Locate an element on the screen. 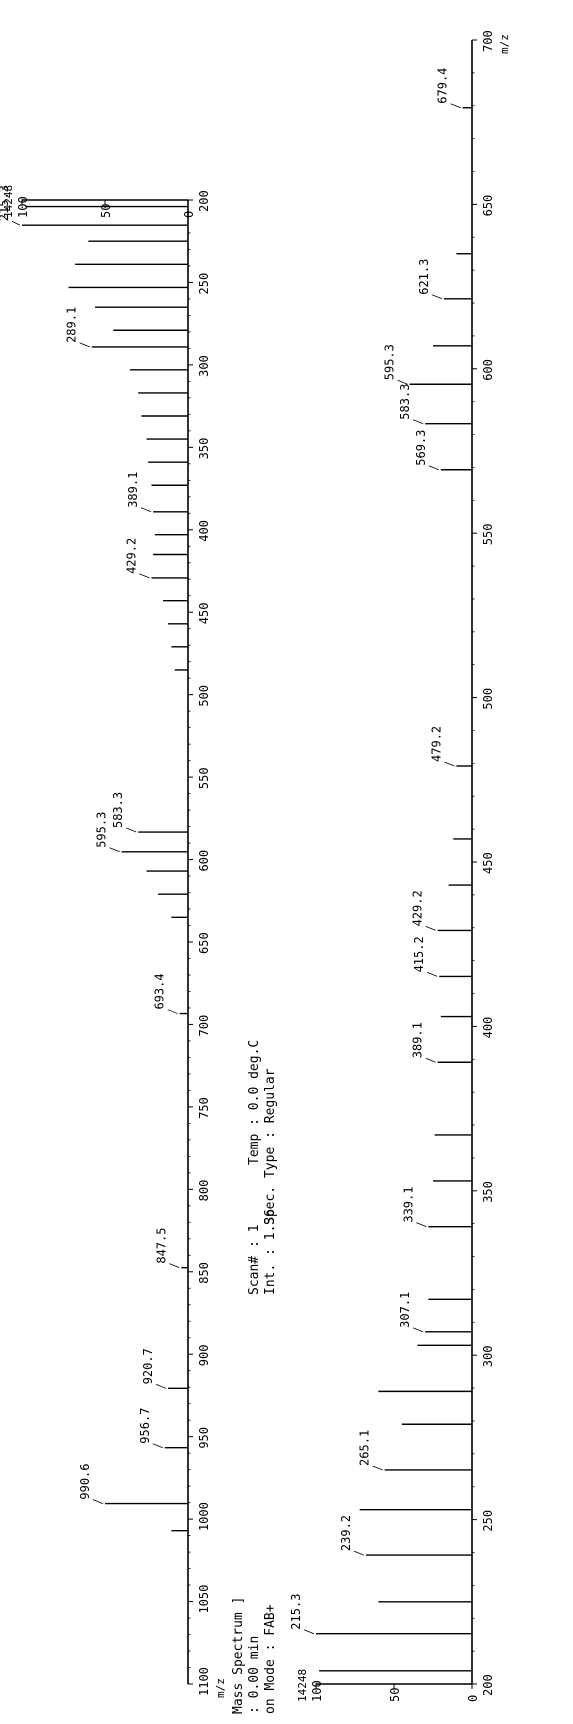 The image size is (573, 1724). peak-label: 239.2 is located at coordinates (346, 1533).